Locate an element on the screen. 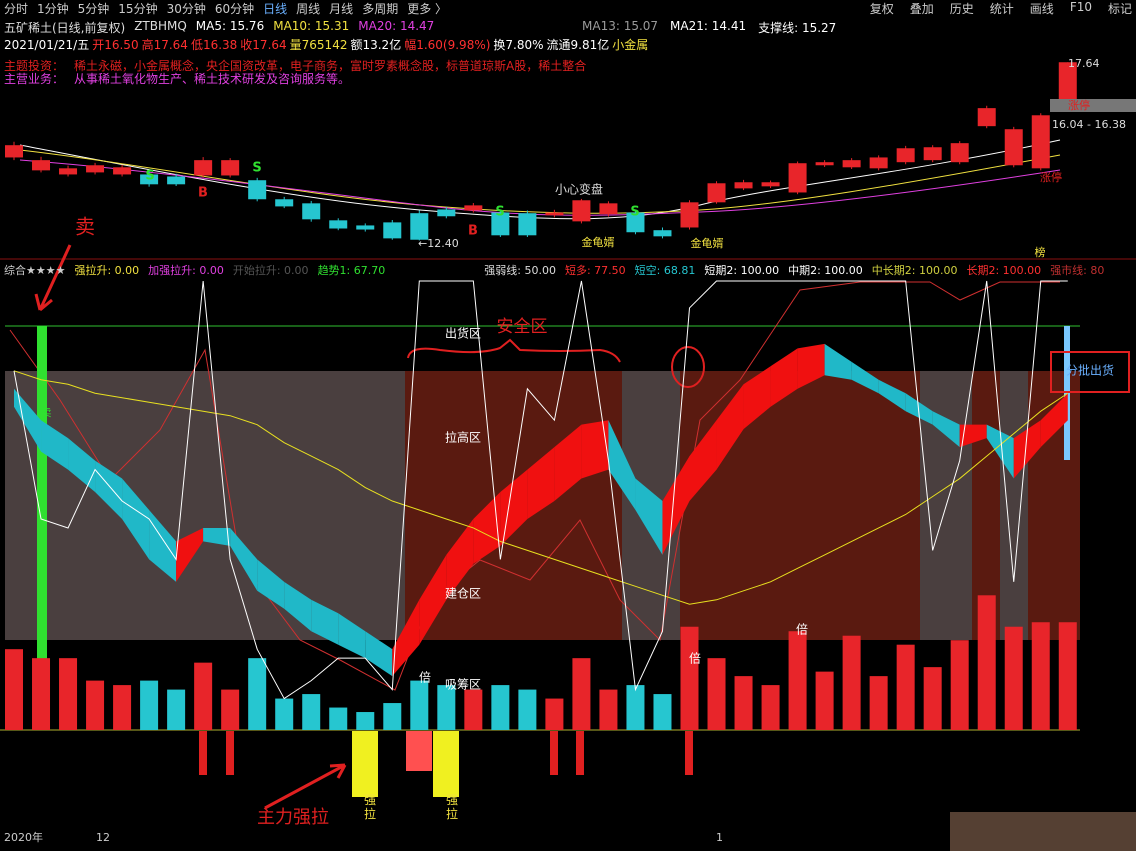  period-tab: 日线 is located at coordinates (275, 9).